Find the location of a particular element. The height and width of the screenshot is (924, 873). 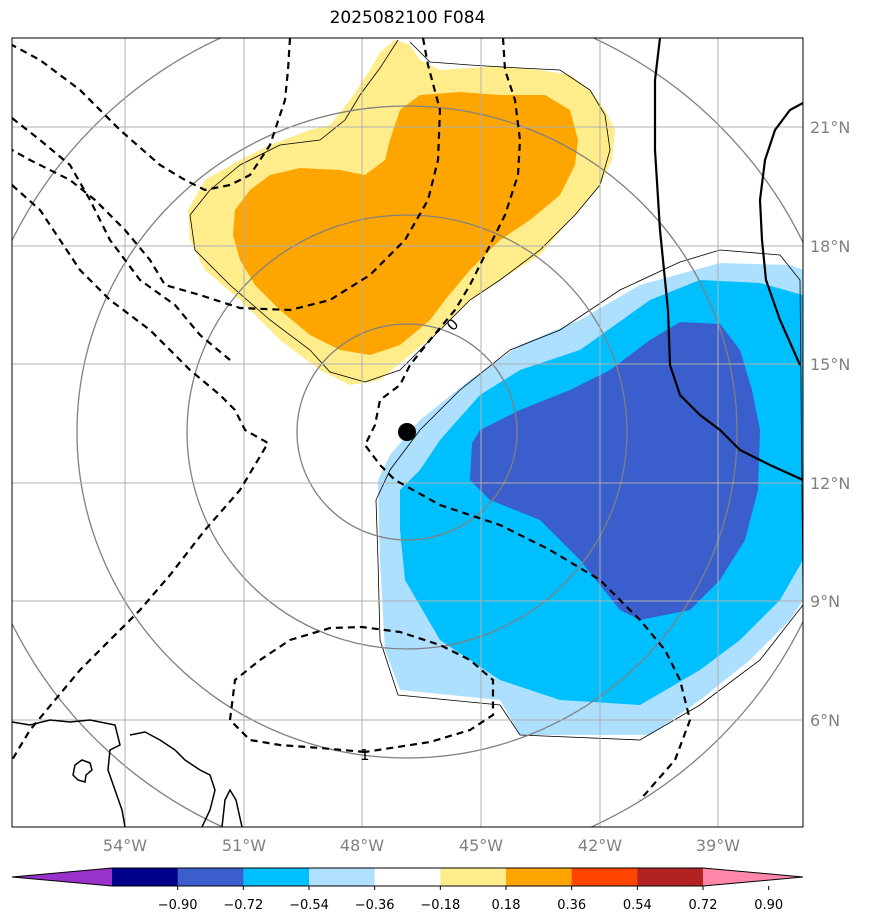

lat-label: 21°N is located at coordinates (830, 127).